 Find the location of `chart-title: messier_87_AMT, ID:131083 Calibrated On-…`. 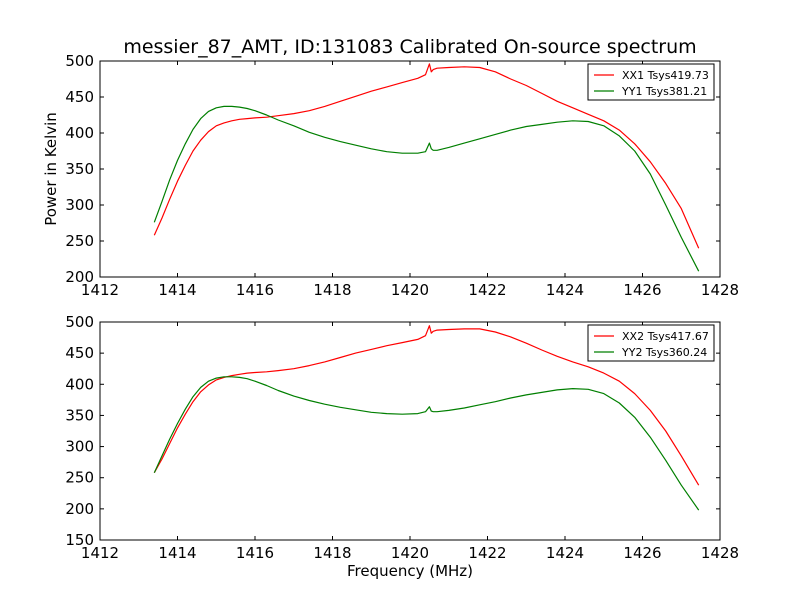

chart-title: messier_87_AMT, ID:131083 Calibrated On-… is located at coordinates (409, 47).